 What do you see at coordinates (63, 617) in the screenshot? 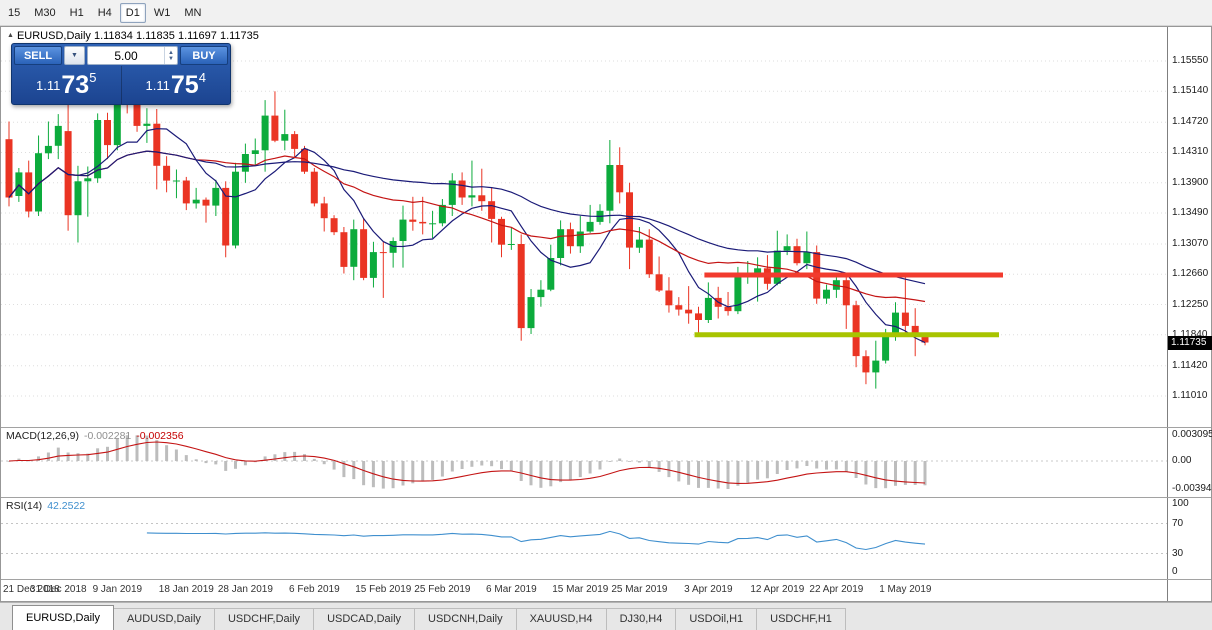
I see `tab-eurusd-daily: EURUSD,Daily` at bounding box center [63, 617].